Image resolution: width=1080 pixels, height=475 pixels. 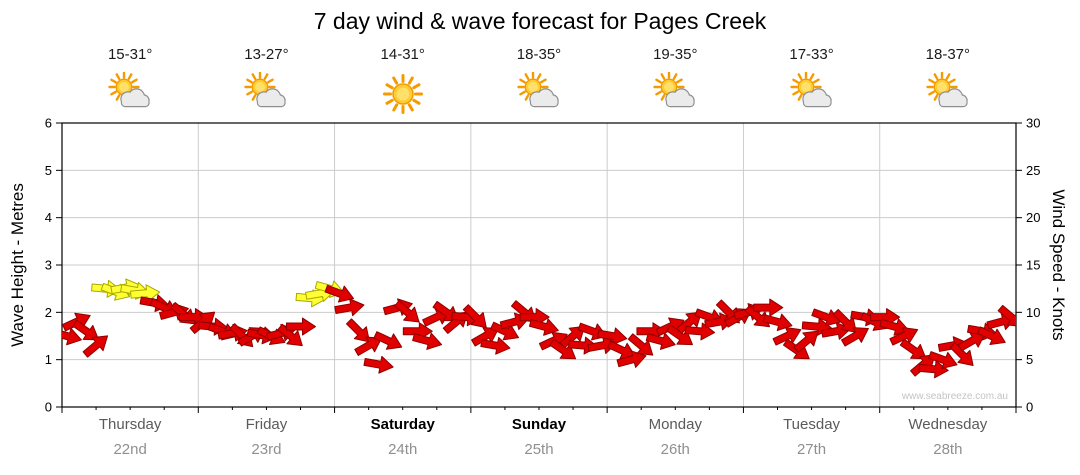 I want to click on left-axis-tick-label: 2, so click(x=48, y=312).